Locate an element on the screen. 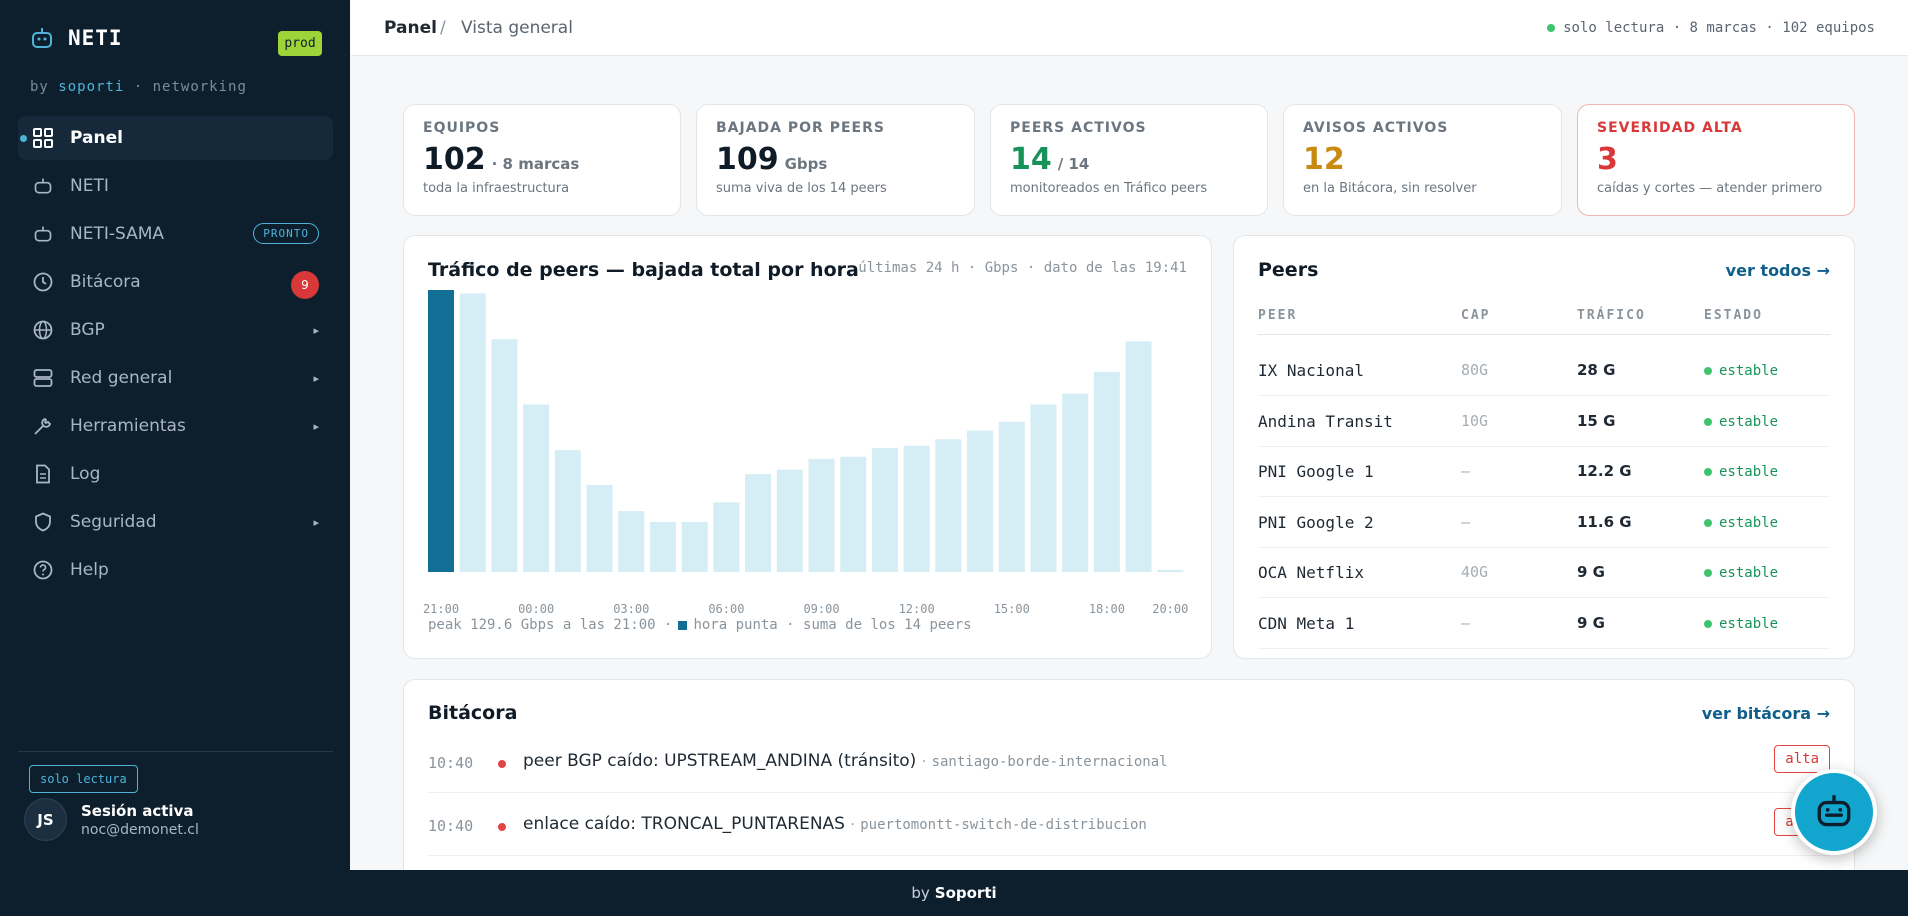  avatar: JS is located at coordinates (45, 819).